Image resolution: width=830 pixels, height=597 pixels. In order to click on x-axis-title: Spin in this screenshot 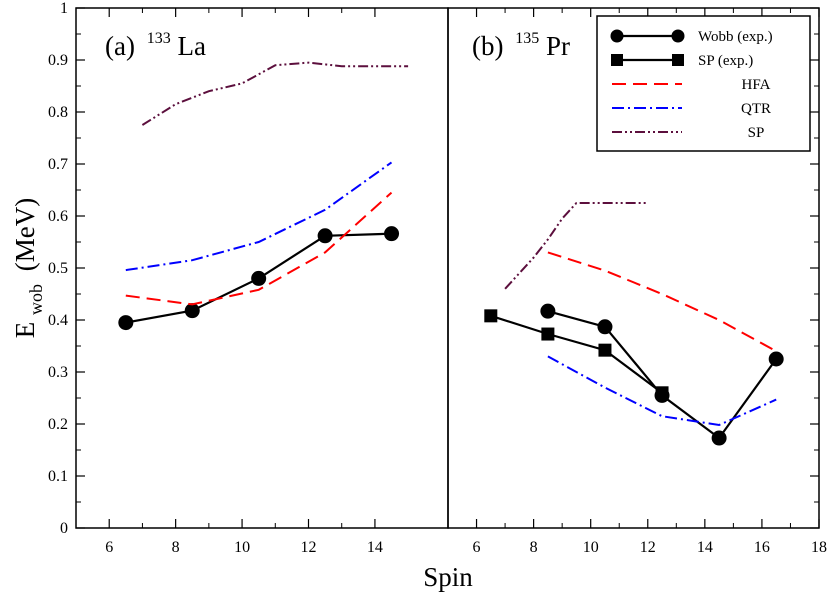, I will do `click(448, 577)`.